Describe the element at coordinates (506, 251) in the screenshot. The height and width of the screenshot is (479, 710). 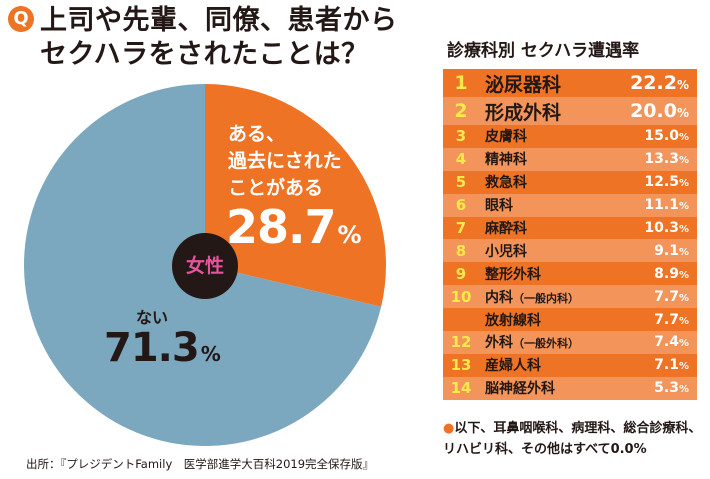
I see `department-name: 小児科` at that location.